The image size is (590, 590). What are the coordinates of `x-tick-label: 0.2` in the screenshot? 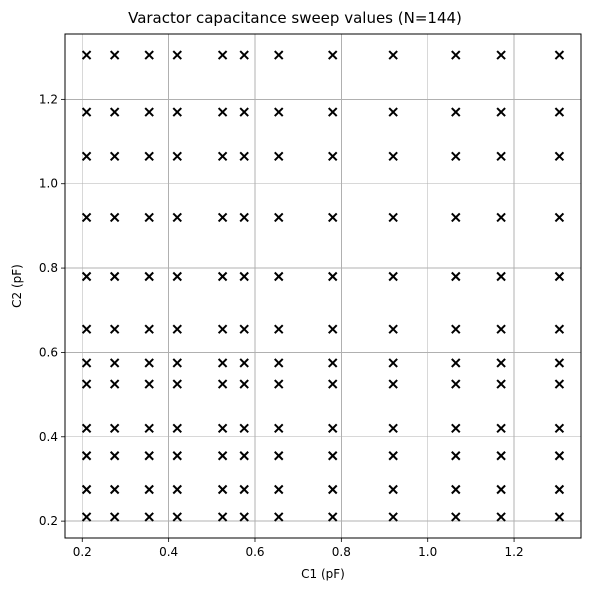 It's located at (82, 552).